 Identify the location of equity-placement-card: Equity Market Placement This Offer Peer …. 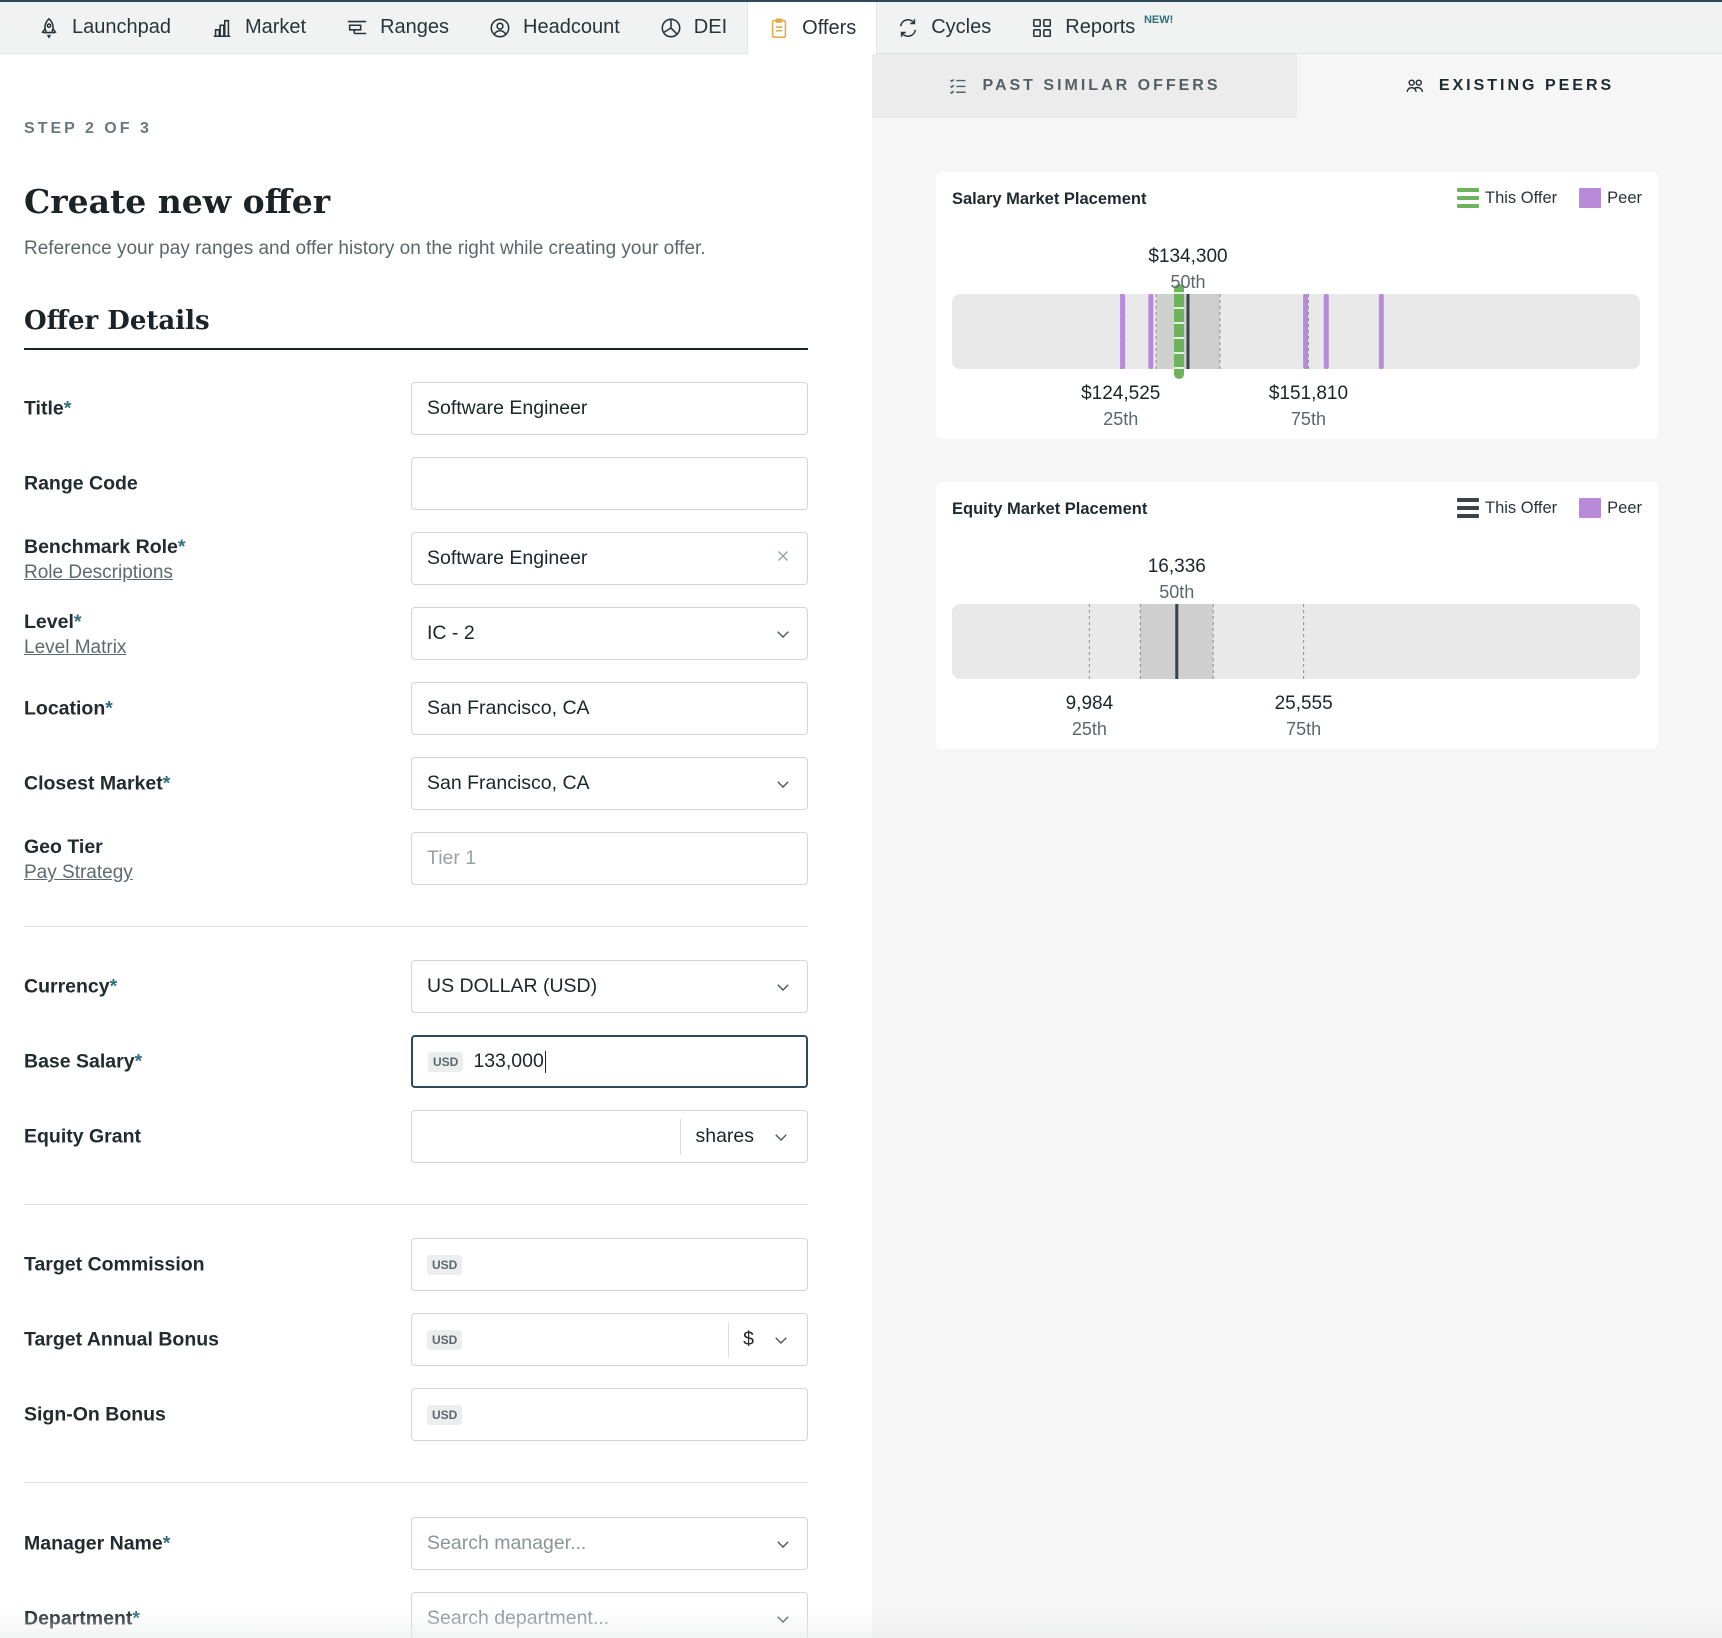
(1297, 615).